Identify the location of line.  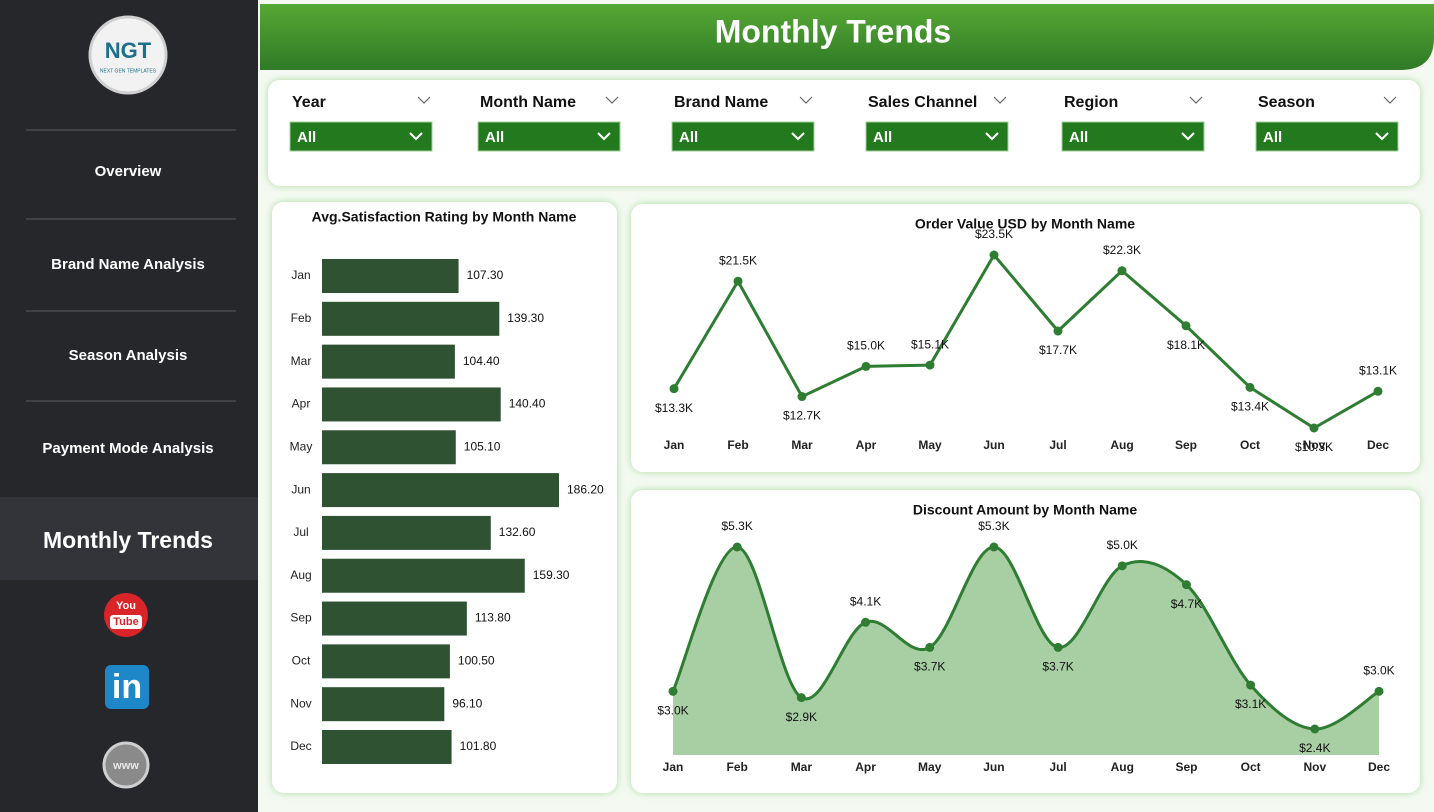
(1025, 341).